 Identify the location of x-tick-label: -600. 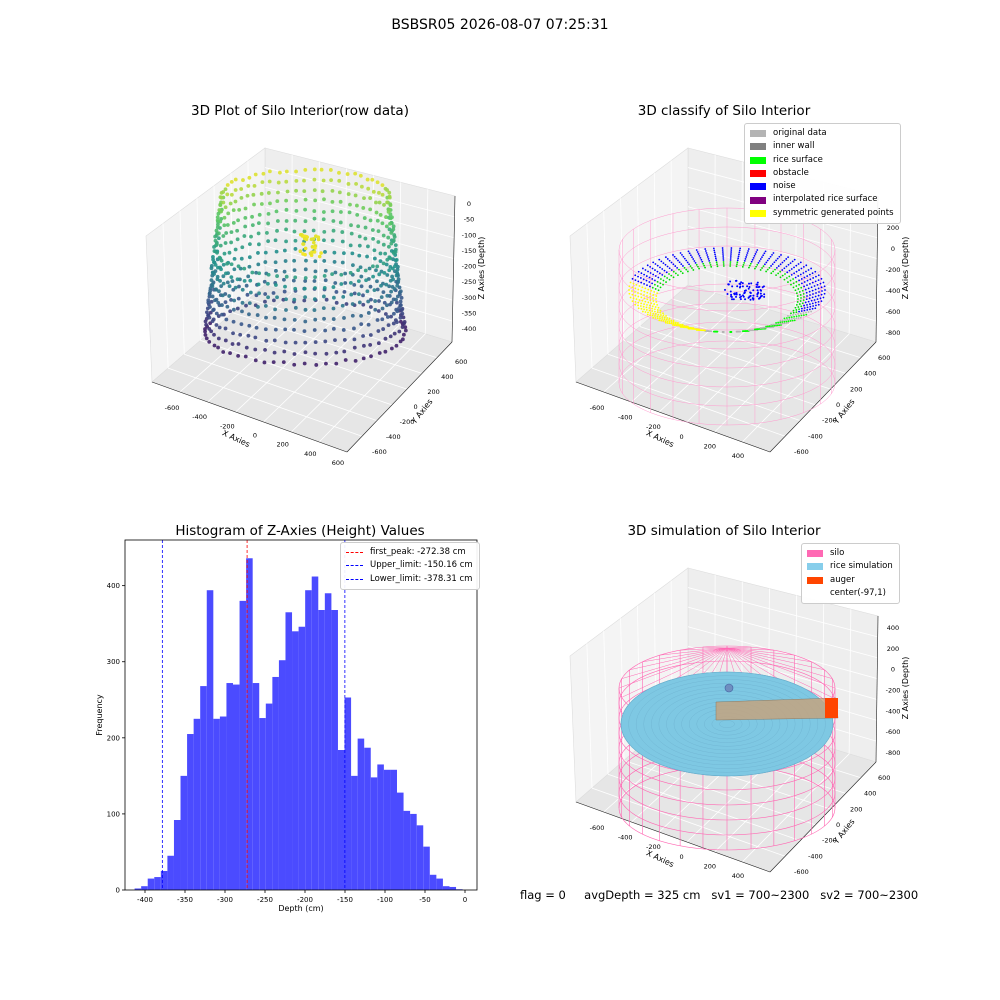
(172, 408).